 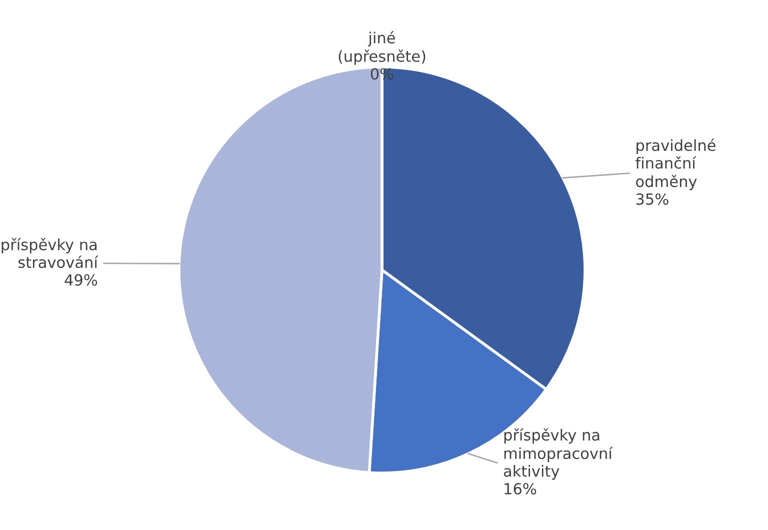 I want to click on slice-label: příspěvky na mimopracovní aktivity, so click(x=558, y=454).